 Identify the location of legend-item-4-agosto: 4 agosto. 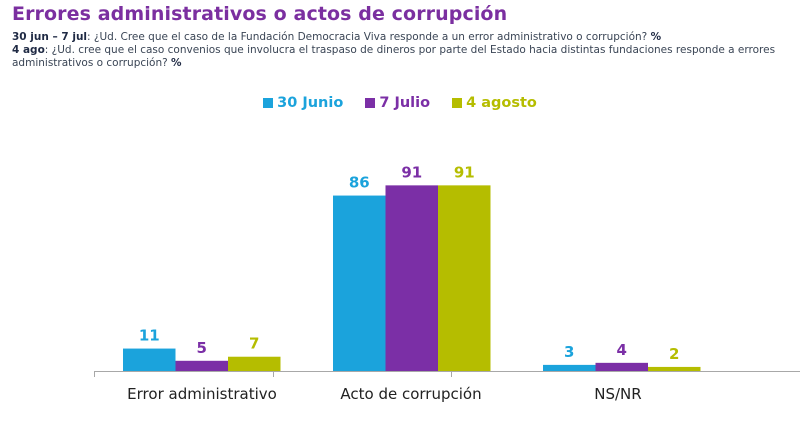
(494, 103).